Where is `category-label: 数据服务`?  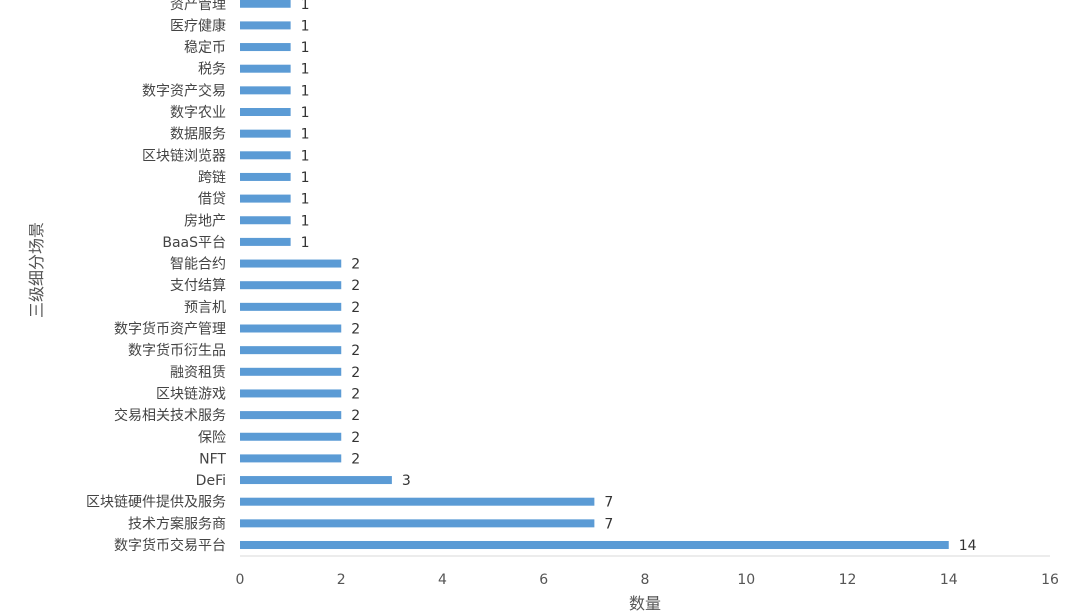
category-label: 数据服务 is located at coordinates (198, 135).